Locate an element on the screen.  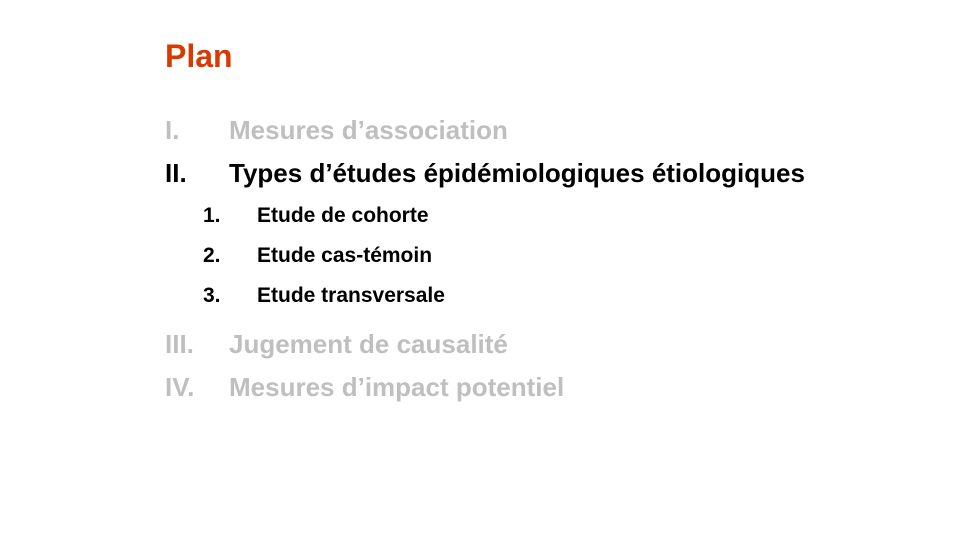
outline-subitem-number: 3. is located at coordinates (212, 295).